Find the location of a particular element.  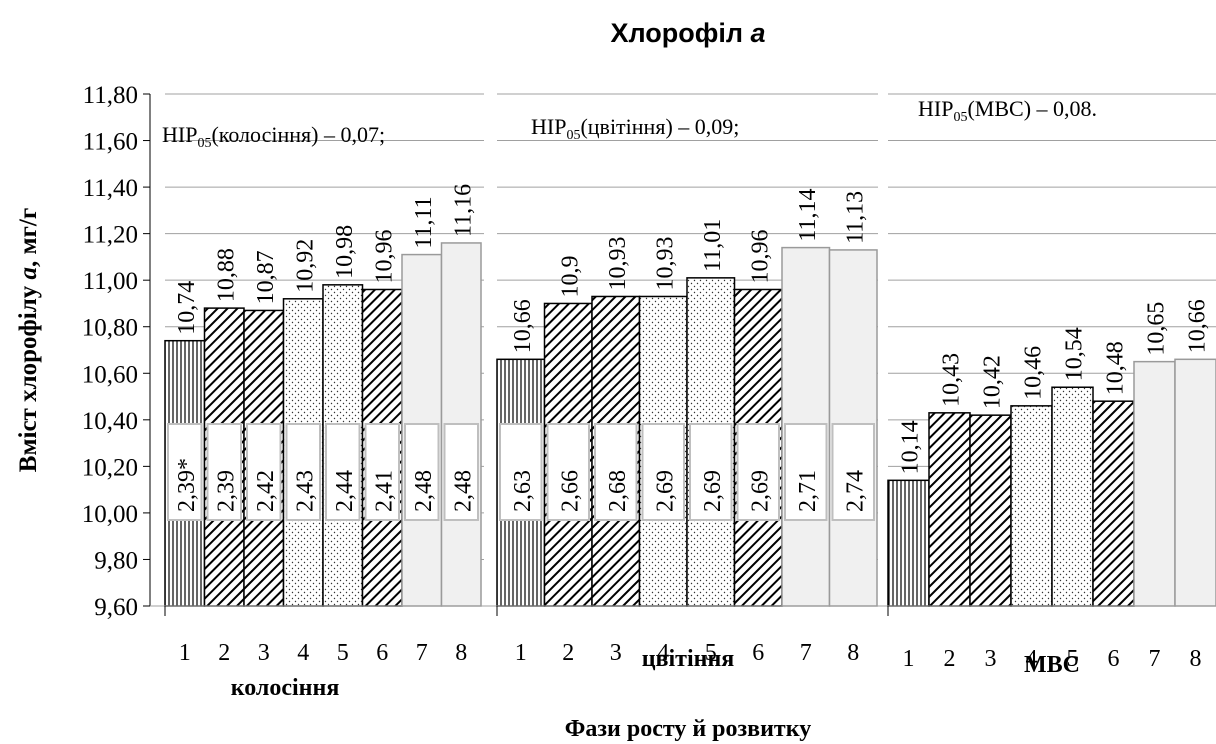

panel-label: МВС is located at coordinates (1052, 665).